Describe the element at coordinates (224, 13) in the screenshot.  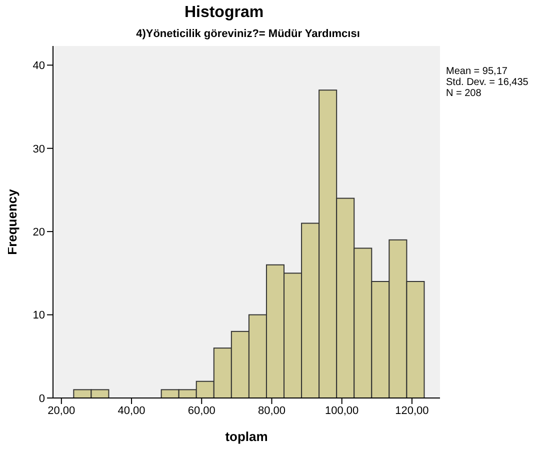
I see `chart-title: Histogram` at that location.